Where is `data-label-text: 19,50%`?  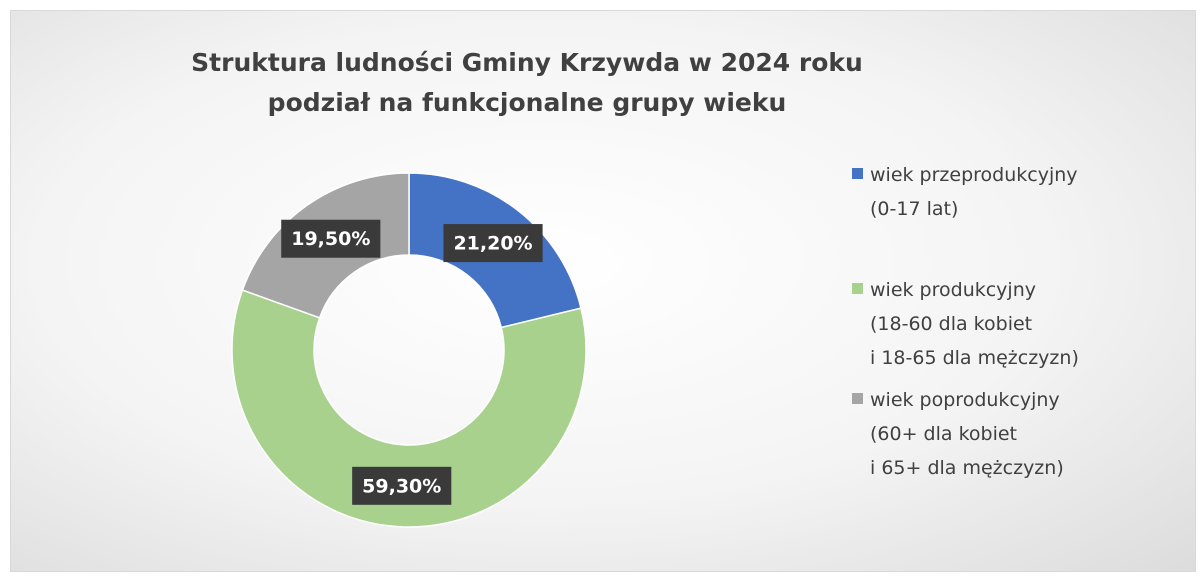 data-label-text: 19,50% is located at coordinates (330, 239).